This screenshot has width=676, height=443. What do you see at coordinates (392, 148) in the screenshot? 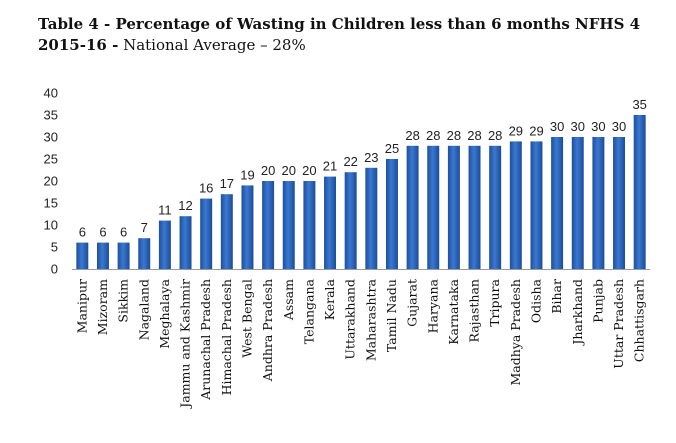
I see `data-label: 25` at bounding box center [392, 148].